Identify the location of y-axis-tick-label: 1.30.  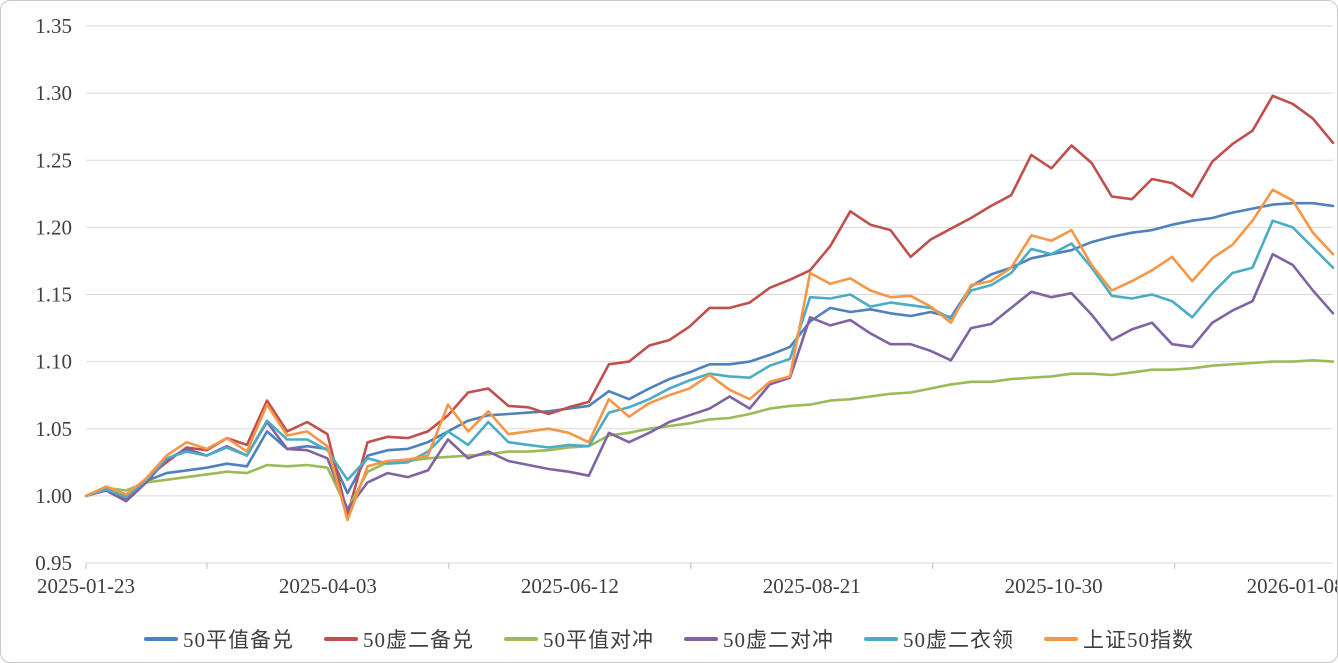
(53, 93).